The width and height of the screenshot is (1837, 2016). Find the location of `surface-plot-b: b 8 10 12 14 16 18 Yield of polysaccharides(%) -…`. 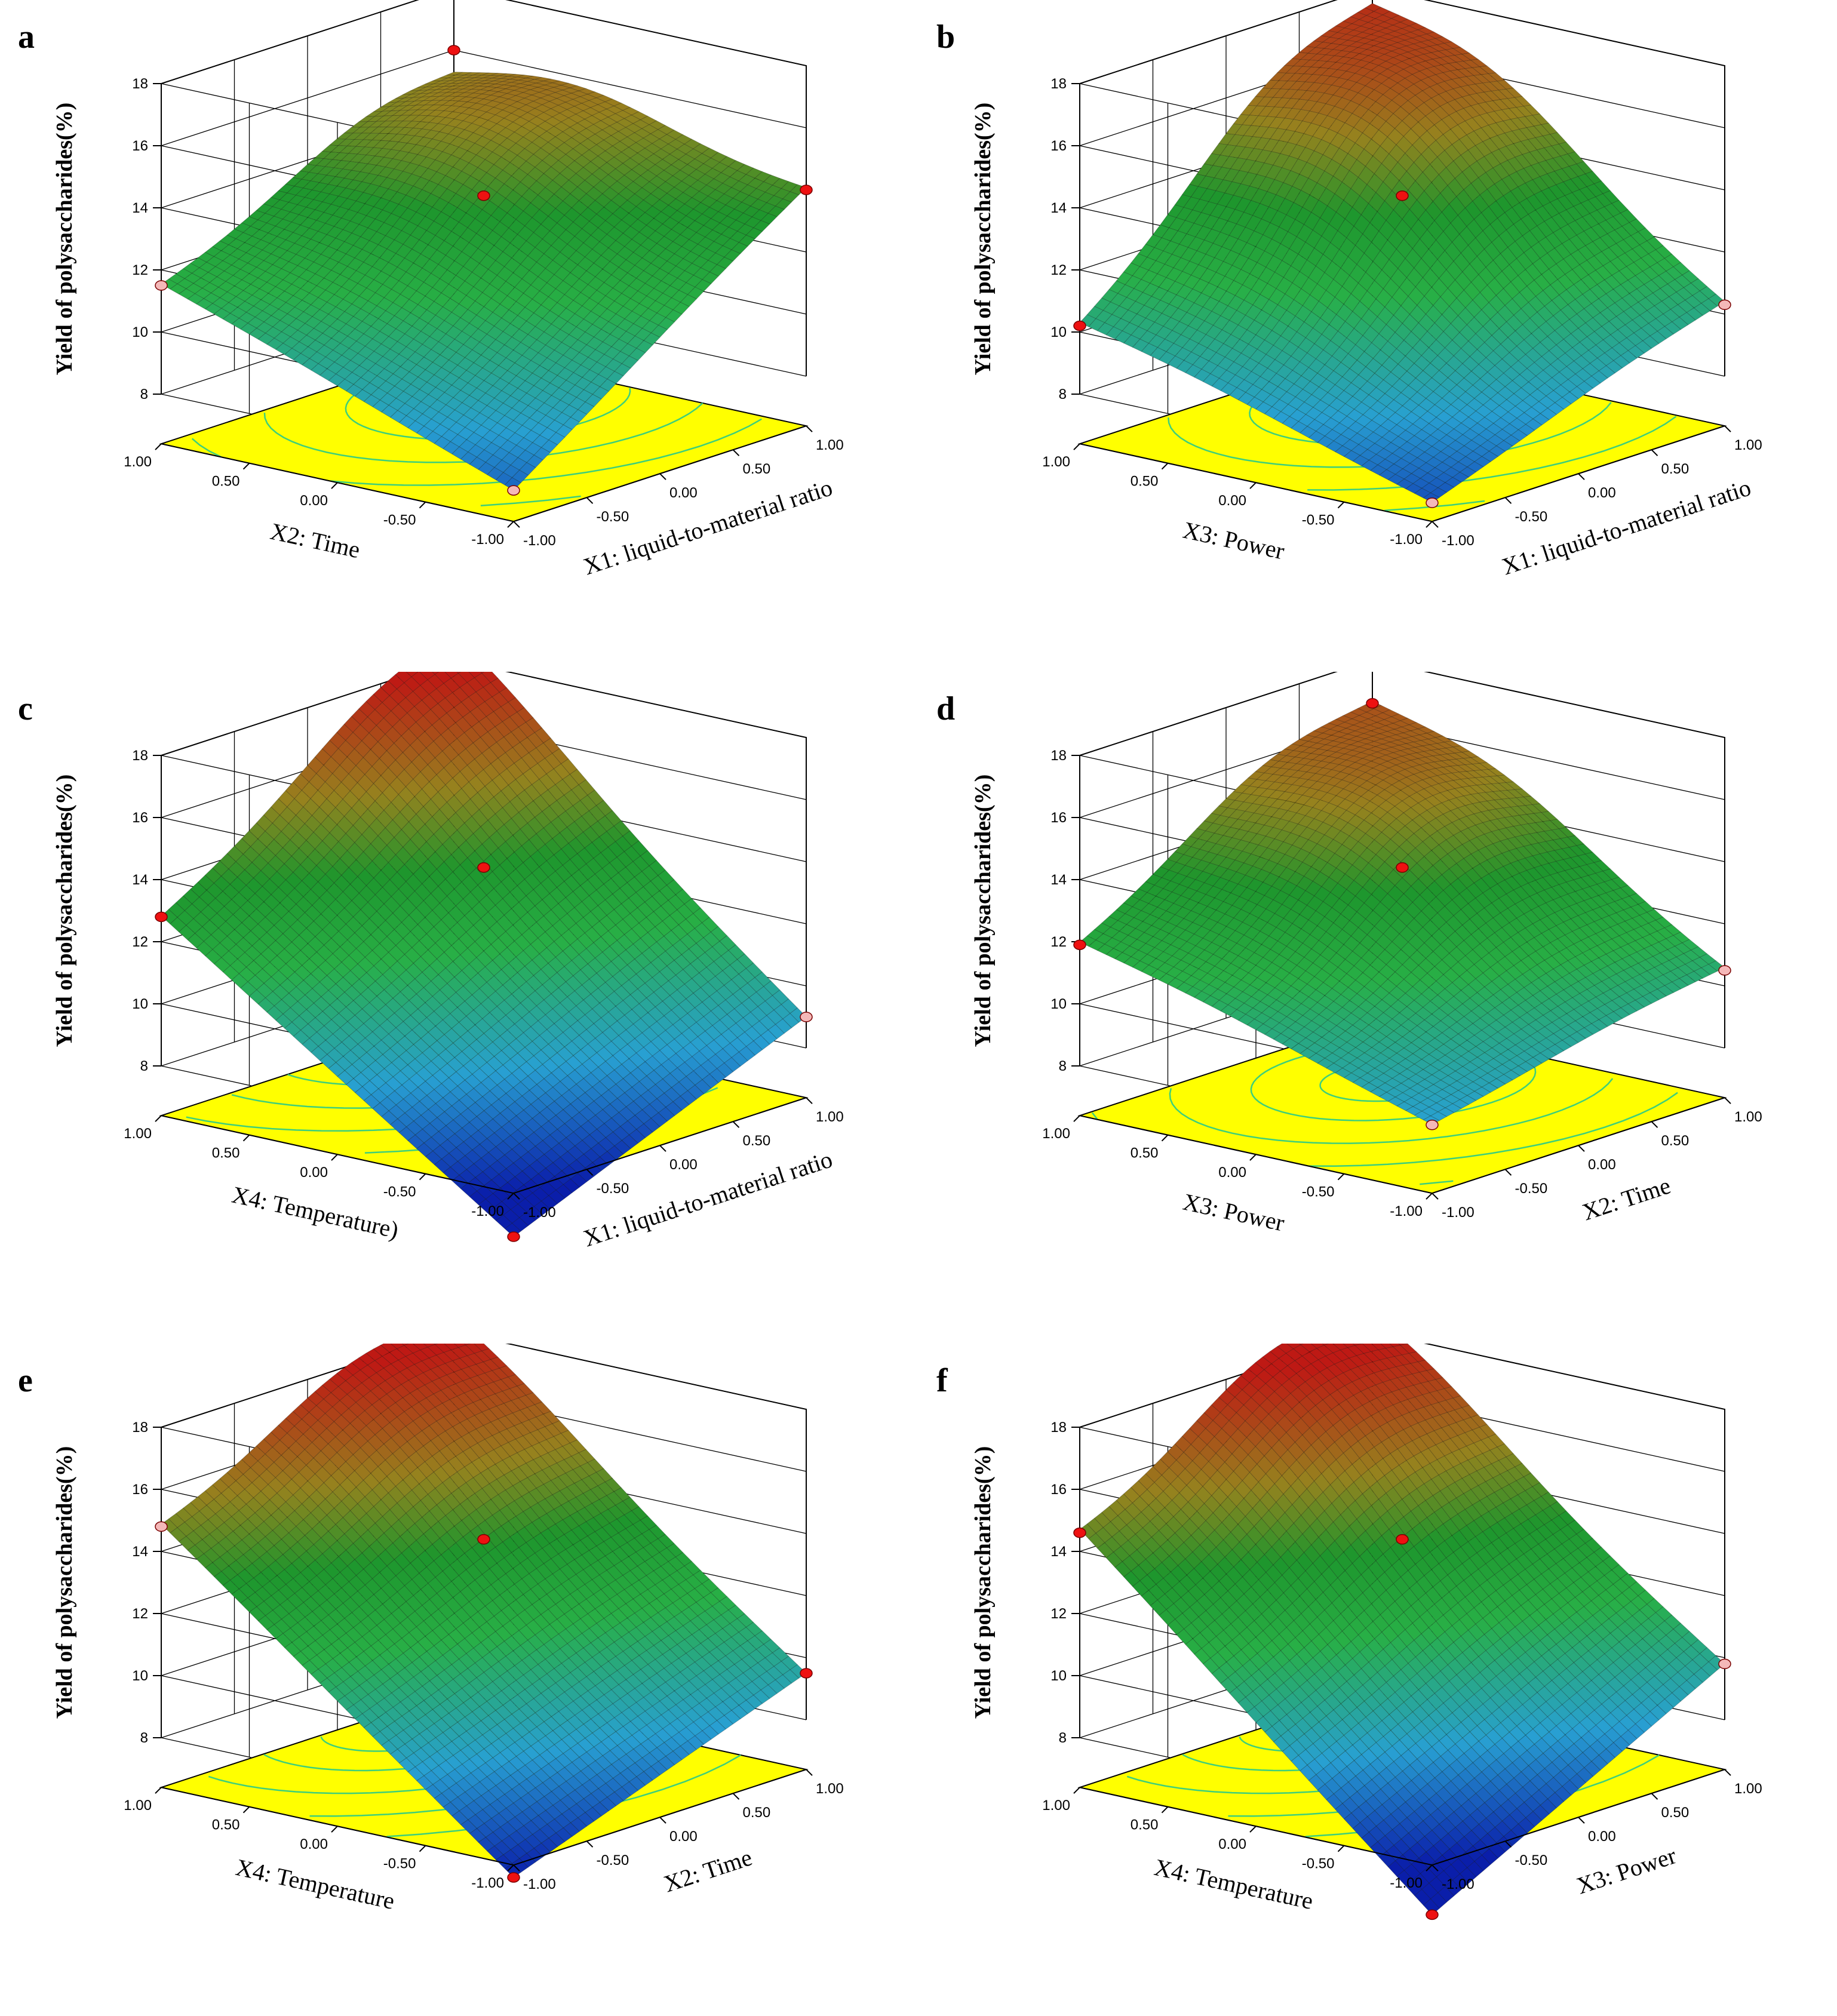

surface-plot-b: b 8 10 12 14 16 18 Yield of polysaccharides(%) -… is located at coordinates (1349, 290).